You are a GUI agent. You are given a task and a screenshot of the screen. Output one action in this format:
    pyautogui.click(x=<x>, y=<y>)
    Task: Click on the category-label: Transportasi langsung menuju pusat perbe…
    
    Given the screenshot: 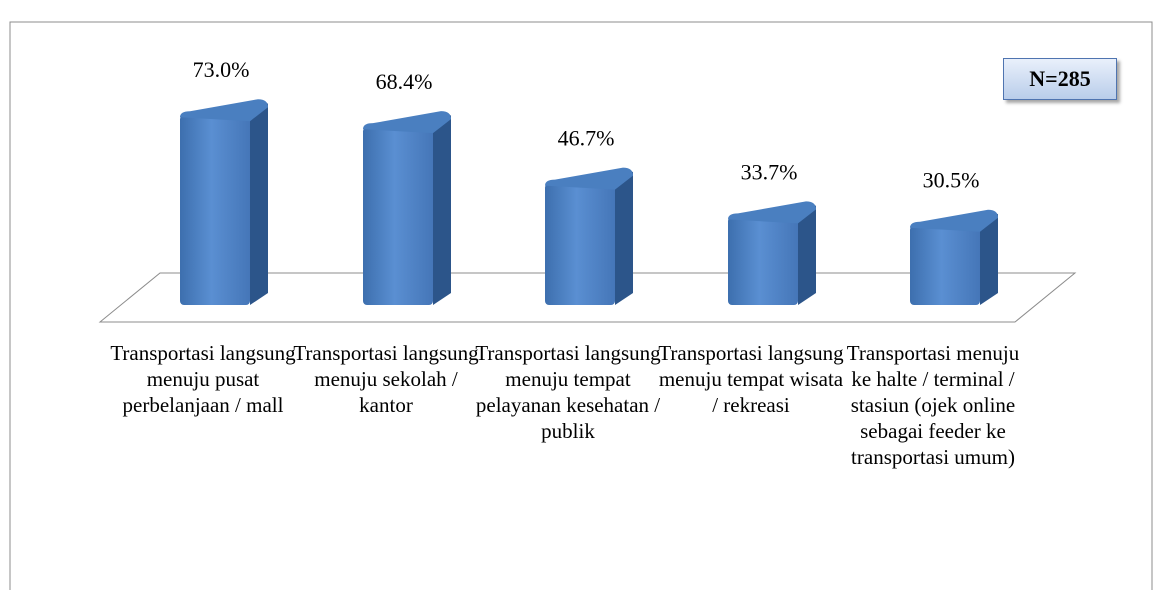 What is the action you would take?
    pyautogui.click(x=203, y=379)
    